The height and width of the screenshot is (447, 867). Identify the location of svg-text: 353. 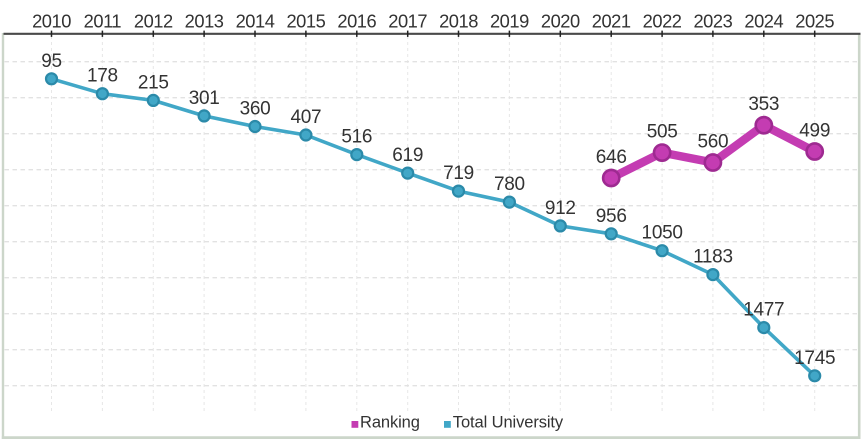
(763, 104).